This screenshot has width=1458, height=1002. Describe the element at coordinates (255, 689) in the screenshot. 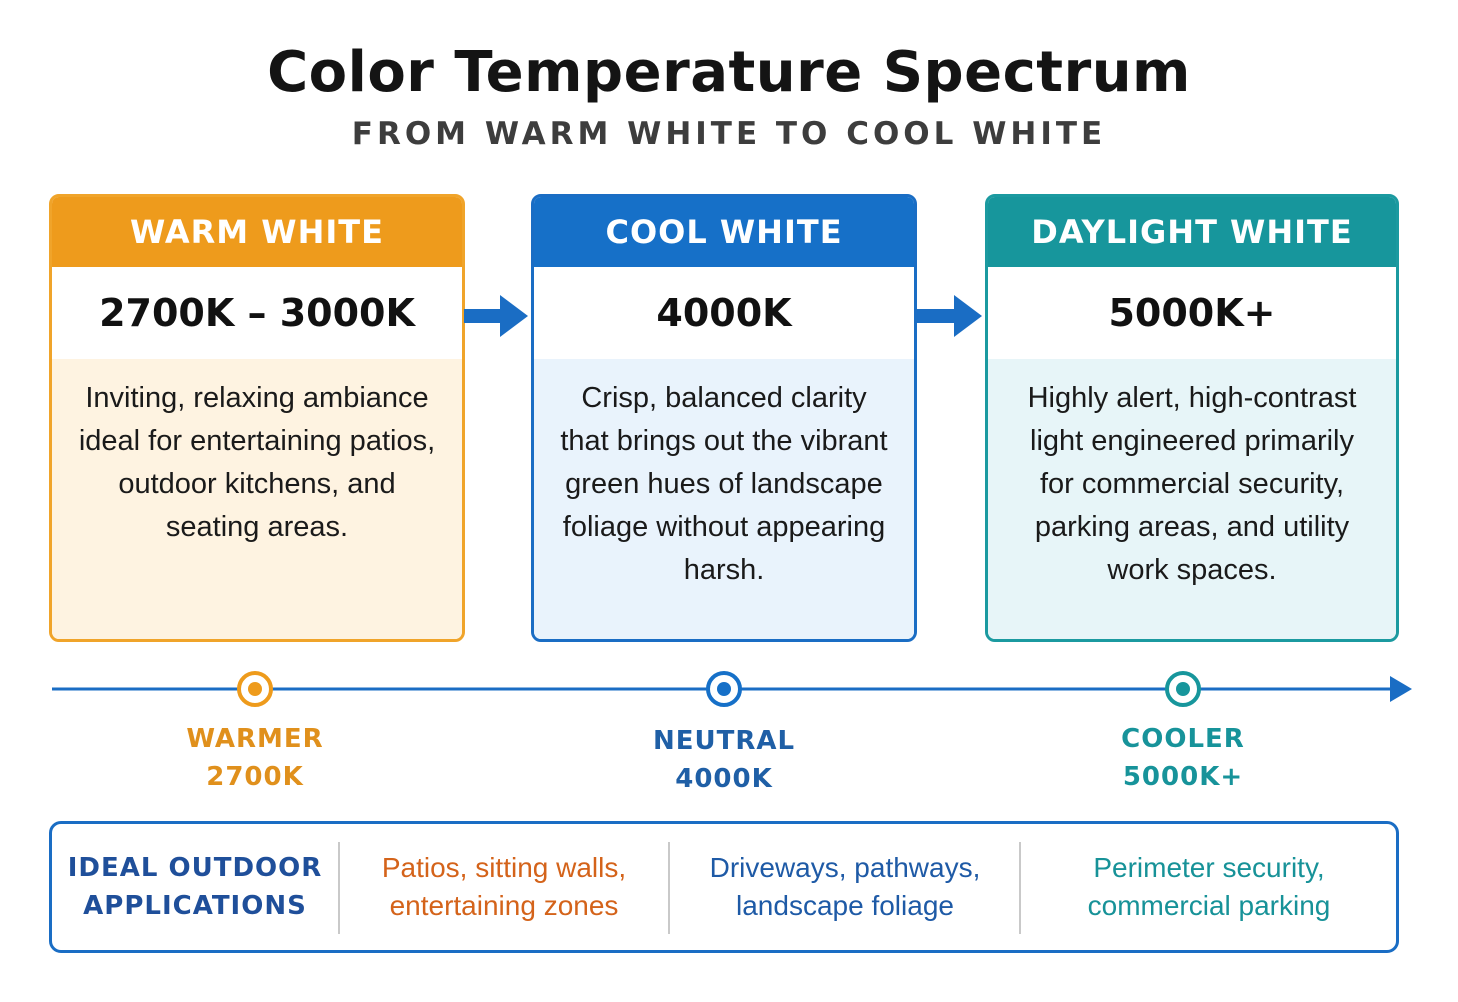

I see `warm-marker-icon` at that location.